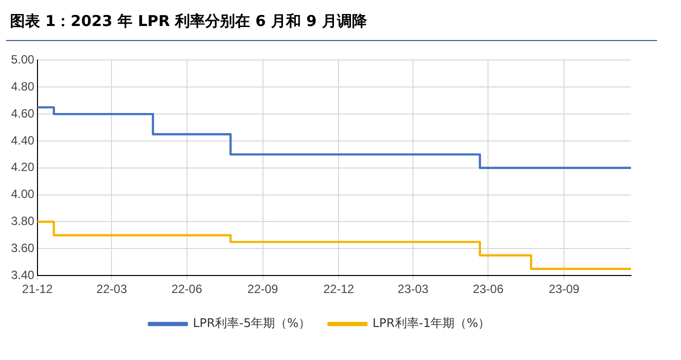 This screenshot has height=360, width=681. Describe the element at coordinates (431, 323) in the screenshot. I see `legend-label: LPR利率-1年期（%）` at that location.